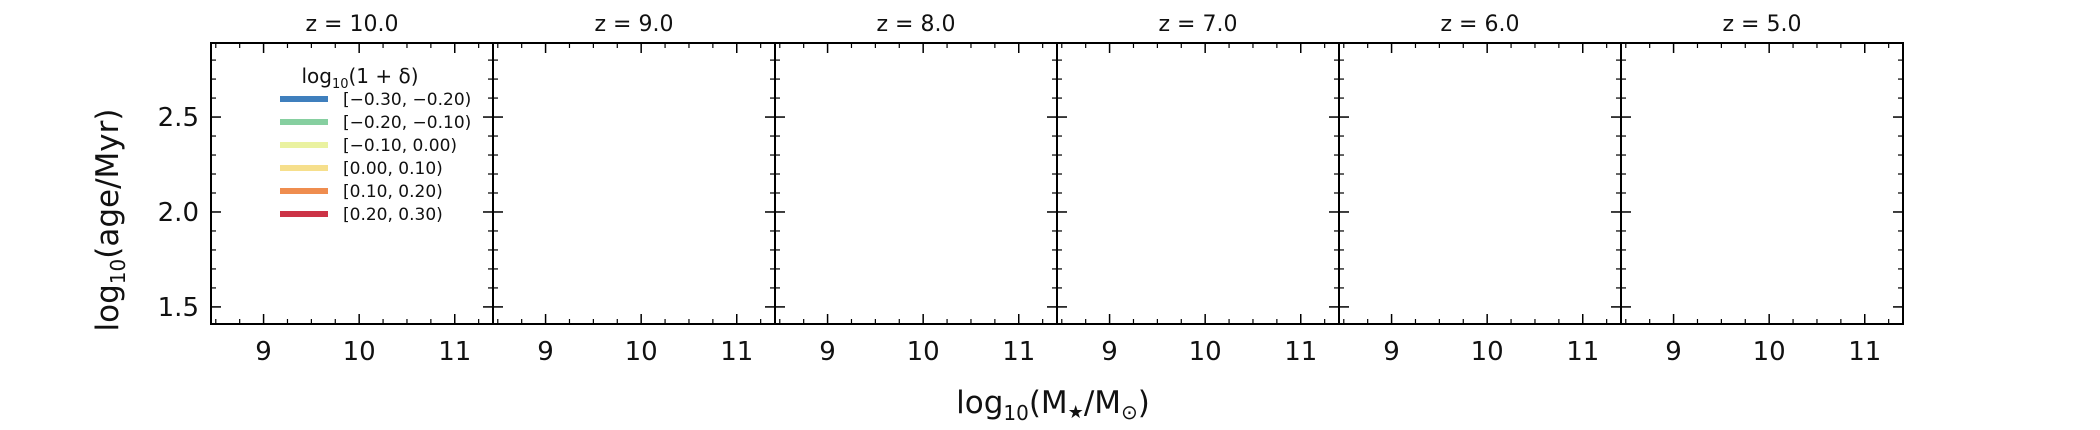 This screenshot has height=430, width=2100. I want to click on legend-entry-label: [0.20, 0.30), so click(393, 215).